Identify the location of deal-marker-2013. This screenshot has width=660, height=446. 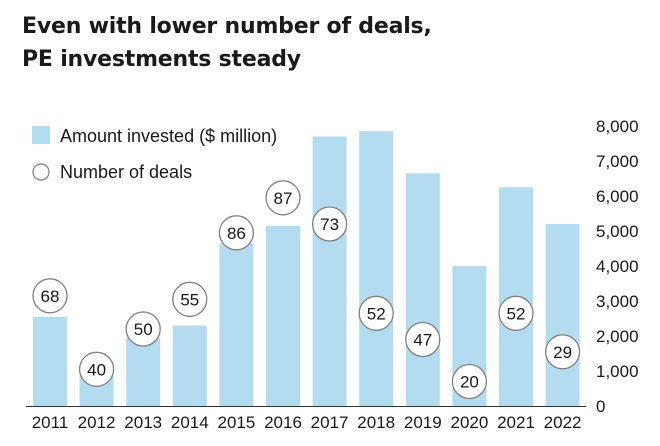
(143, 329).